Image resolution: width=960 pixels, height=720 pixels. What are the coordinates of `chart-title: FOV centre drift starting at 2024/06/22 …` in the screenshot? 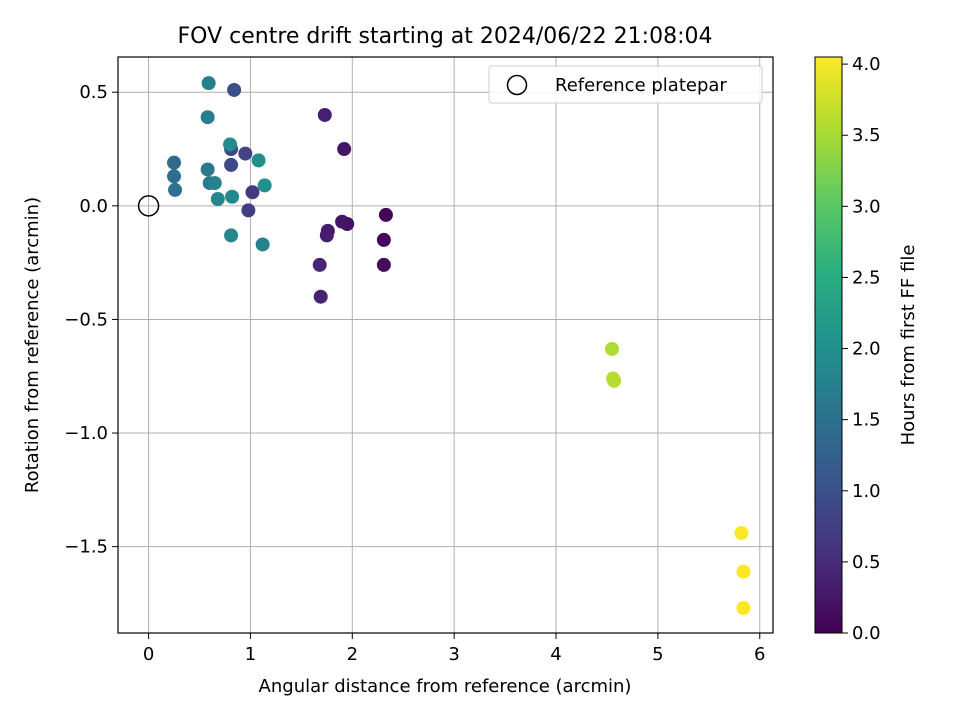 It's located at (445, 36).